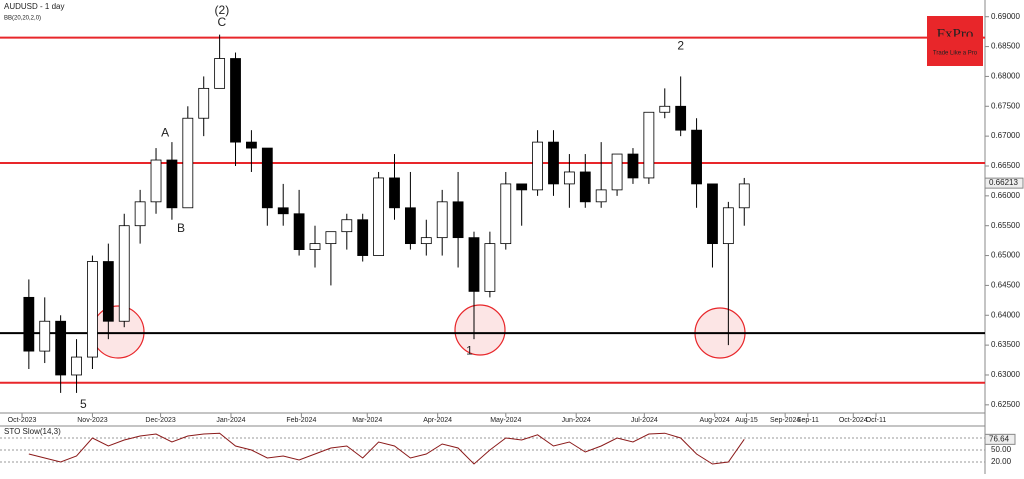  What do you see at coordinates (1001, 461) in the screenshot?
I see `stoch-tick-label: 20.00` at bounding box center [1001, 461].